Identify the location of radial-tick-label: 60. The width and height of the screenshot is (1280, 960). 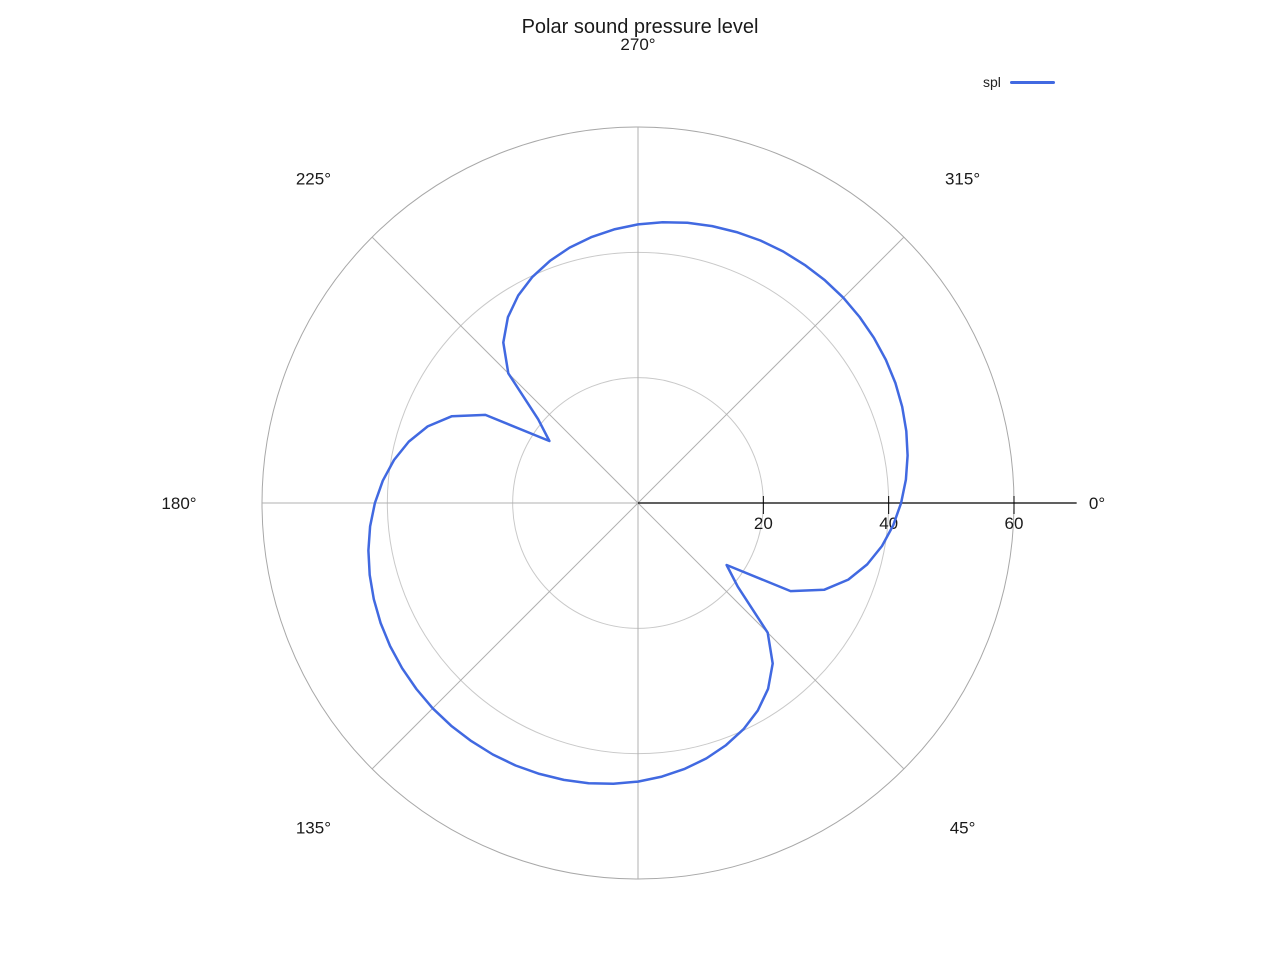
(1014, 523).